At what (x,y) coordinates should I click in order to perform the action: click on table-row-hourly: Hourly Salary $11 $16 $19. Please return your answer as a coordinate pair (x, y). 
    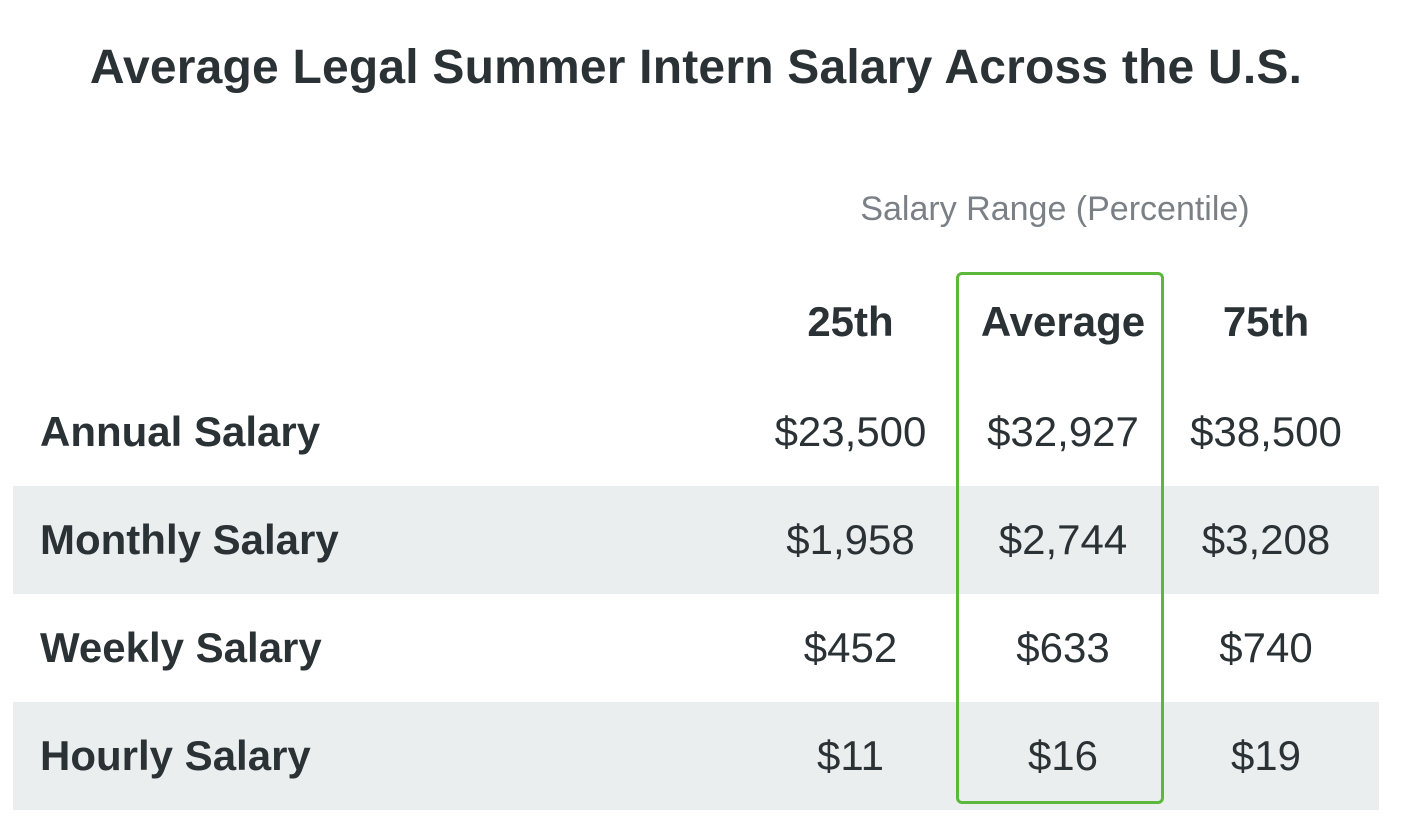
    Looking at the image, I should click on (696, 756).